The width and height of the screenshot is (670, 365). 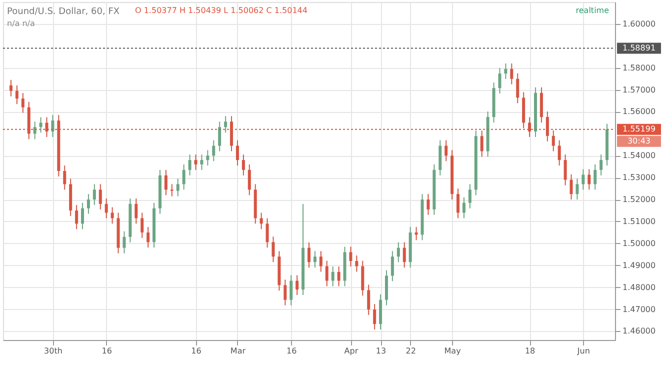 What do you see at coordinates (639, 199) in the screenshot?
I see `y-tick-label: 1.52000` at bounding box center [639, 199].